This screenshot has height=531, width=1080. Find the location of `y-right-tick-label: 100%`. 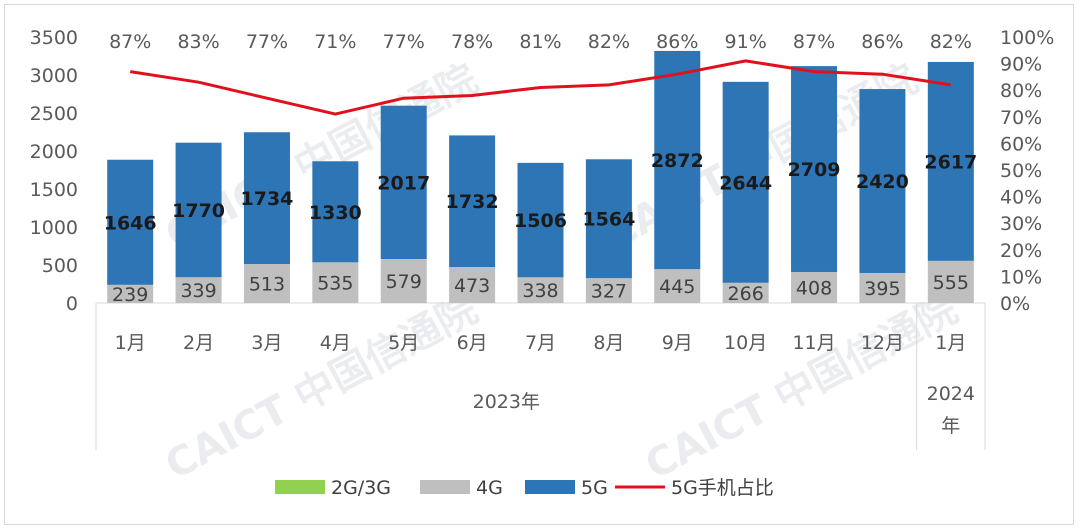

y-right-tick-label: 100% is located at coordinates (1027, 38).